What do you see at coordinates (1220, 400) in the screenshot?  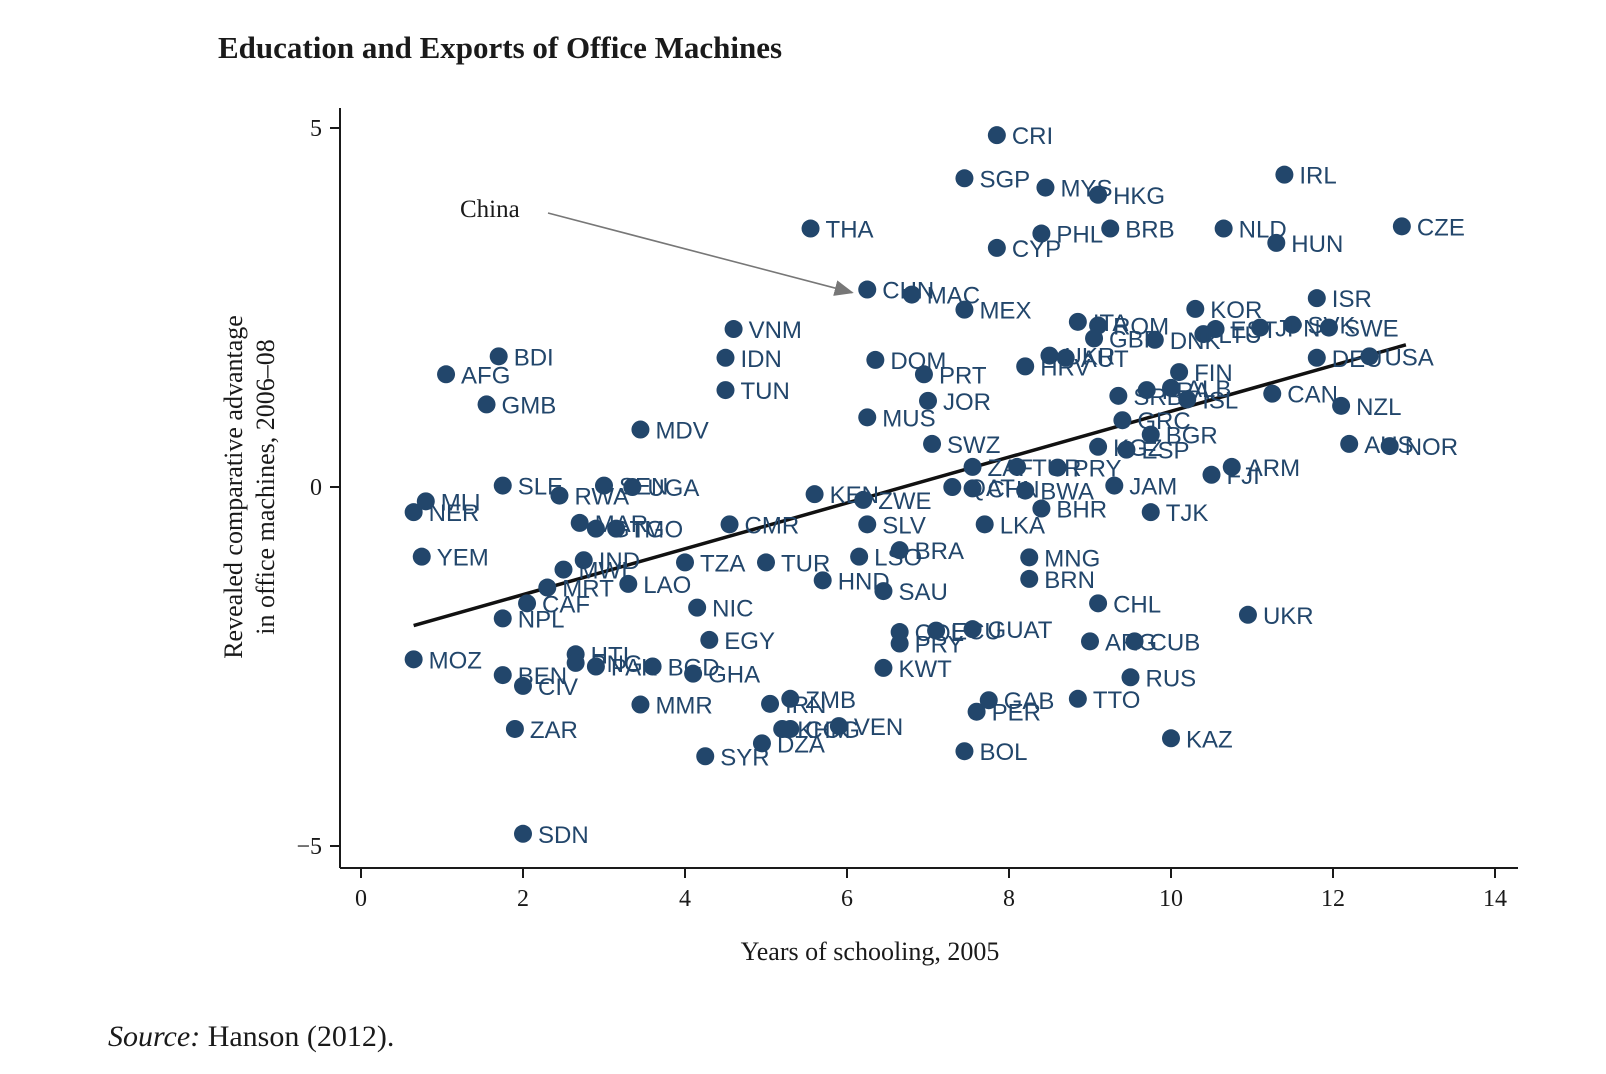 I see `point-label: ISL` at bounding box center [1220, 400].